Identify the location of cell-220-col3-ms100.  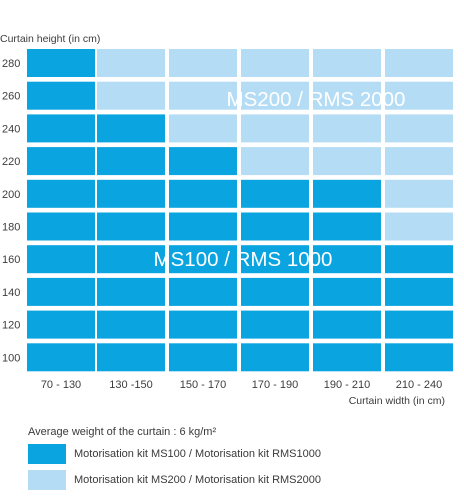
(203, 161).